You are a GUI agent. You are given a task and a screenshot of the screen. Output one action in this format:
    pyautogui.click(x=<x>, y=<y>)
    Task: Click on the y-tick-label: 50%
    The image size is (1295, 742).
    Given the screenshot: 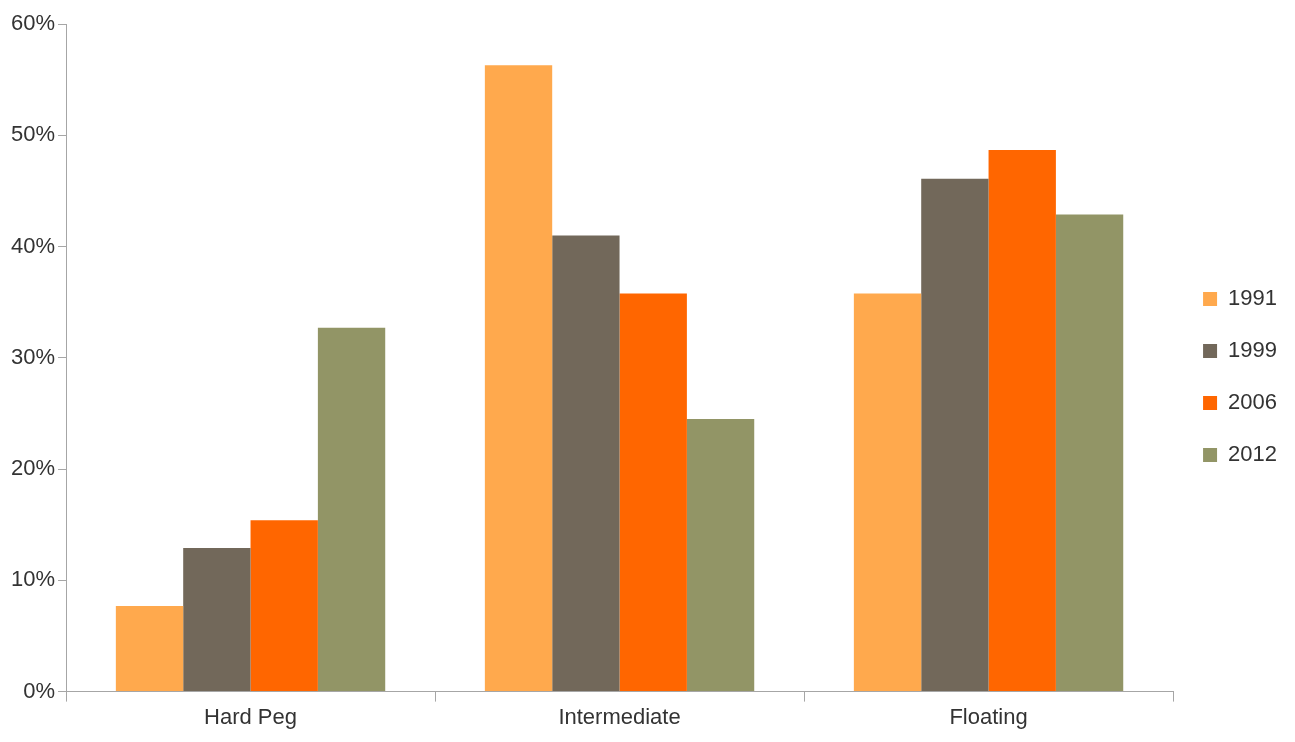 What is the action you would take?
    pyautogui.click(x=33, y=134)
    